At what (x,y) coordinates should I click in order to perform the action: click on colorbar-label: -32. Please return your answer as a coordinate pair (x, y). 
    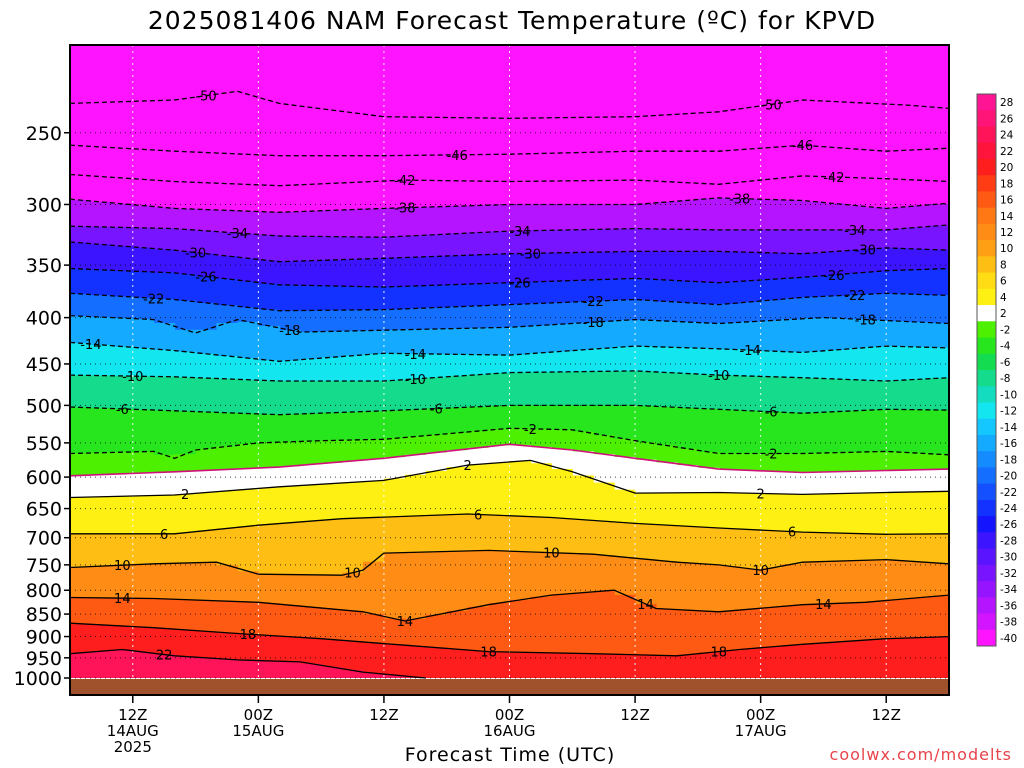
    Looking at the image, I should click on (1008, 574).